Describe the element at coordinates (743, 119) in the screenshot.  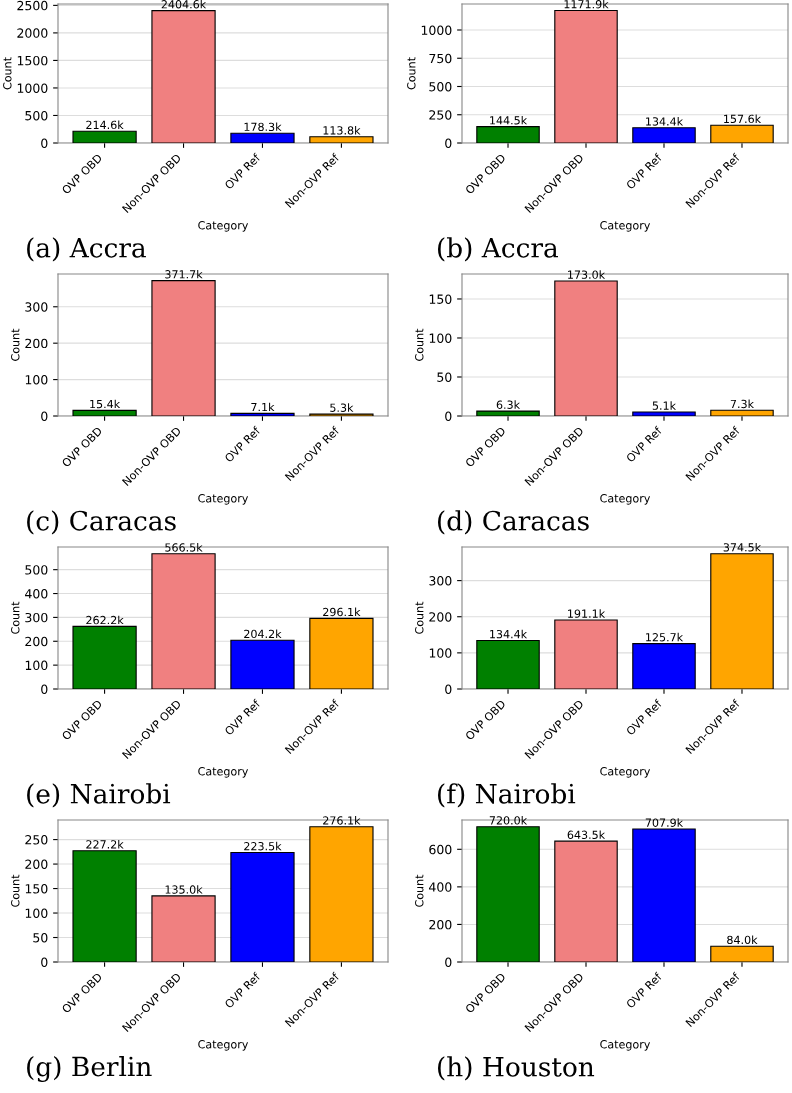
I see `data-label: 157.6k` at that location.